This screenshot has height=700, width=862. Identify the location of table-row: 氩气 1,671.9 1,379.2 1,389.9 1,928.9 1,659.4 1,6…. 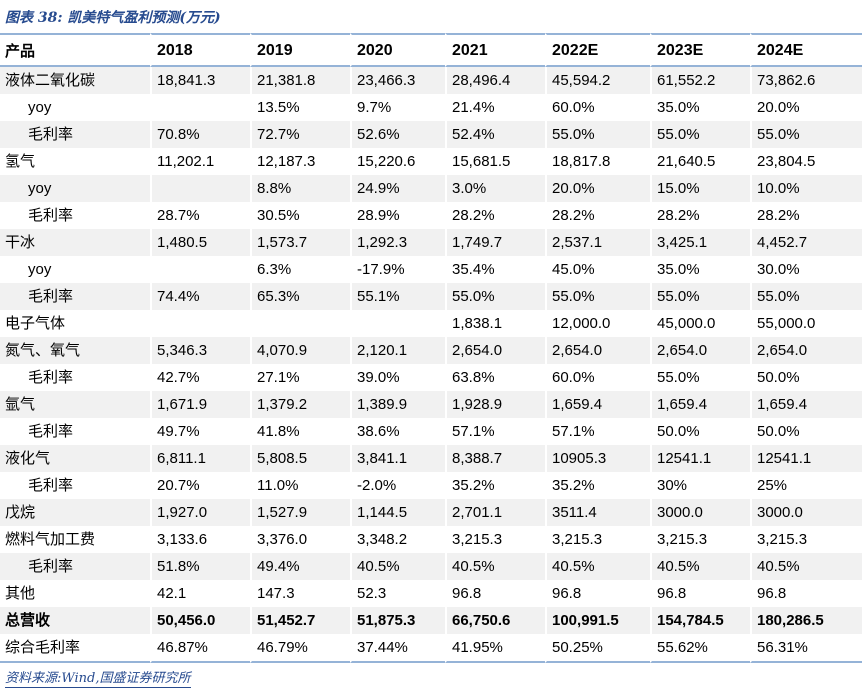
(431, 404).